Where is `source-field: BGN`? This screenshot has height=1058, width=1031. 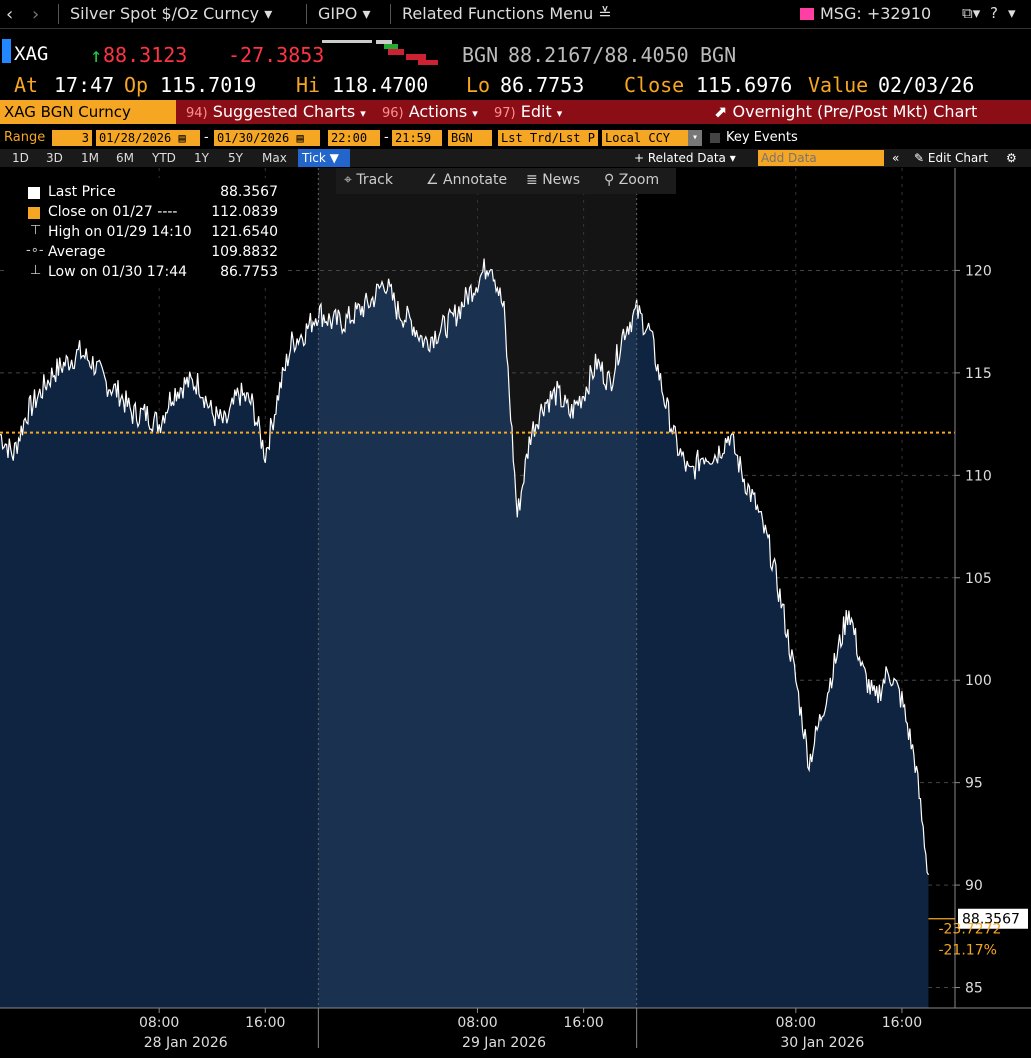
source-field: BGN is located at coordinates (470, 138).